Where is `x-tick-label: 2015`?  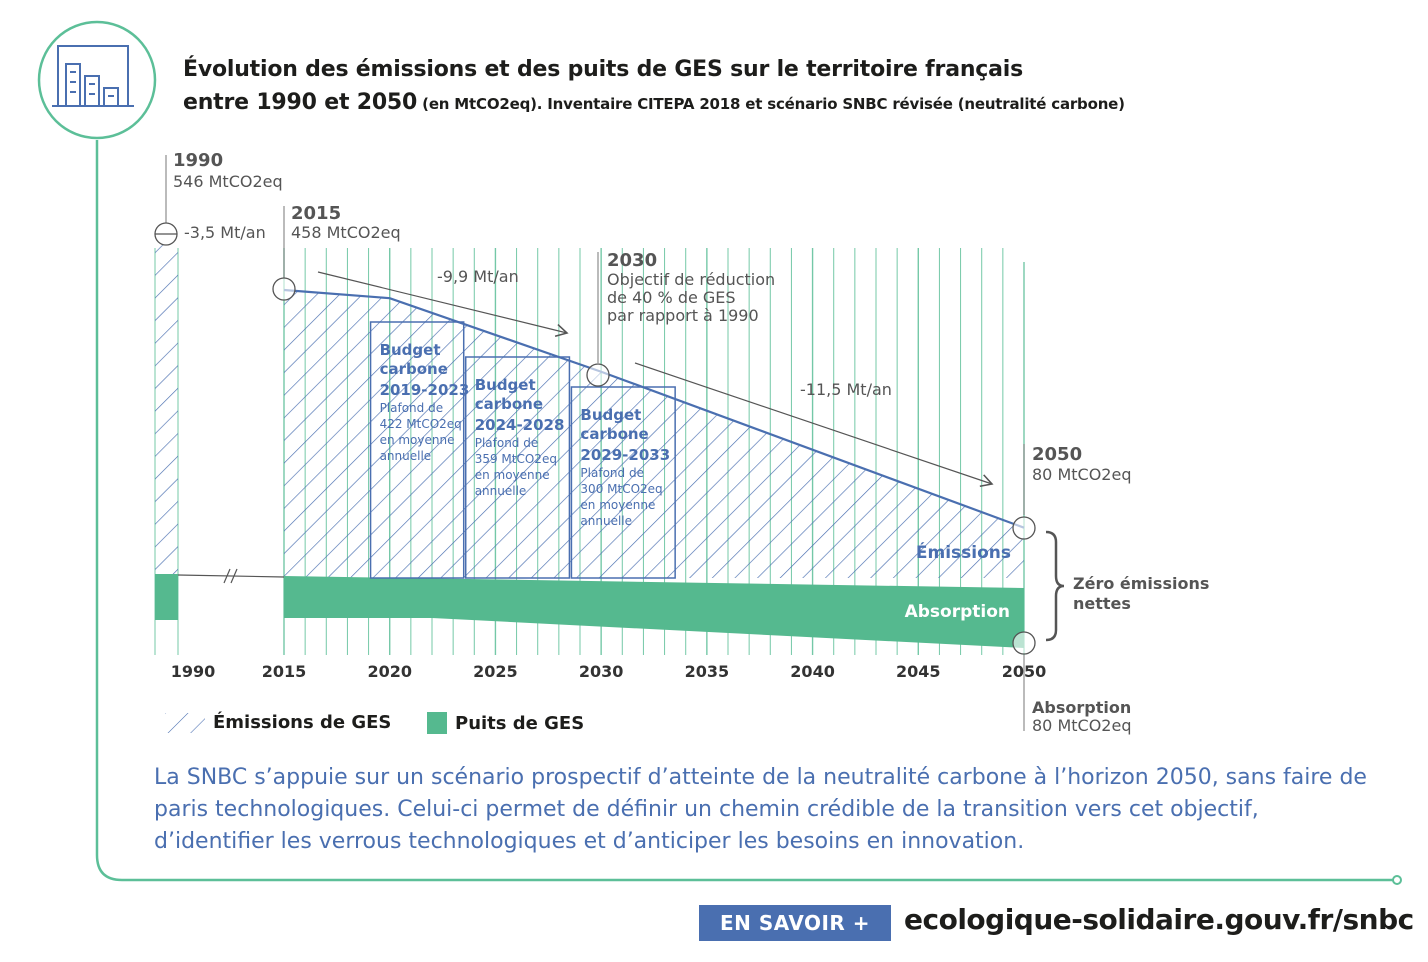
x-tick-label: 2015 is located at coordinates (284, 671).